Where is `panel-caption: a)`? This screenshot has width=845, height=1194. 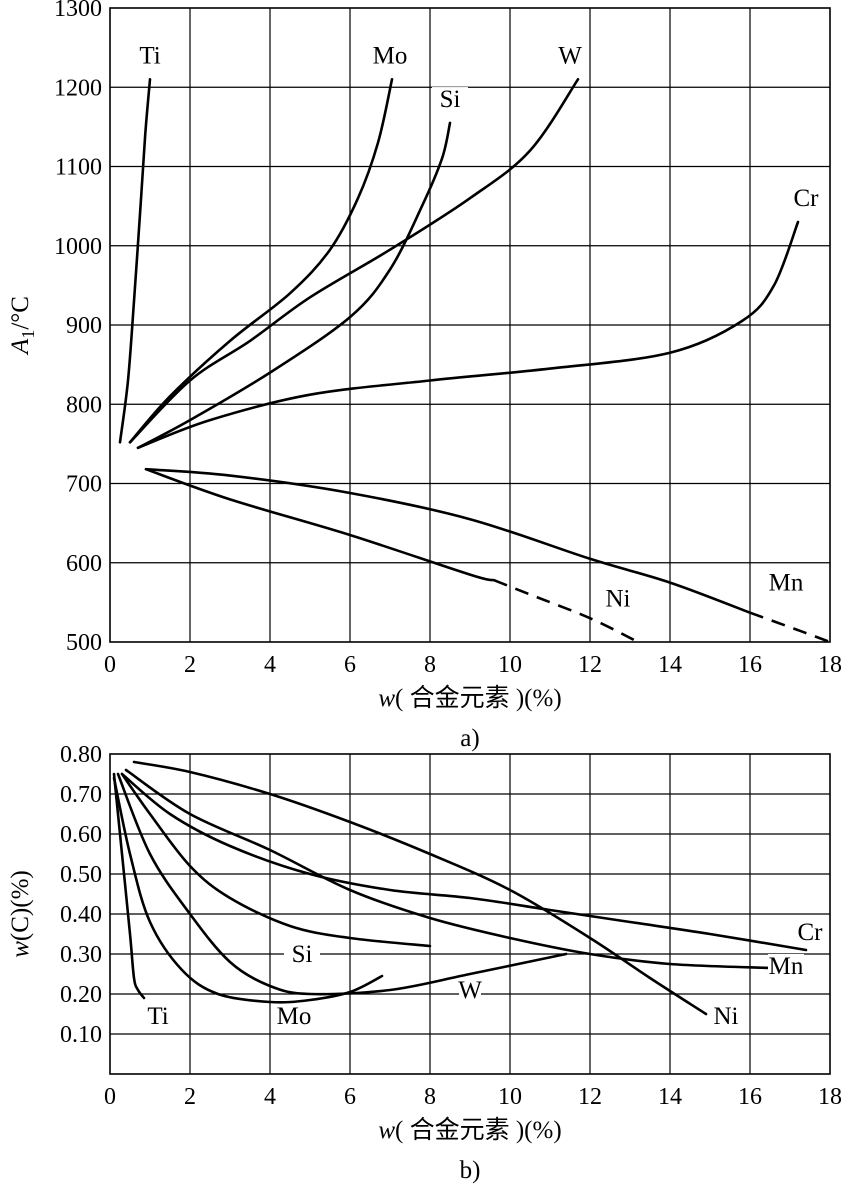 panel-caption: a) is located at coordinates (469, 738).